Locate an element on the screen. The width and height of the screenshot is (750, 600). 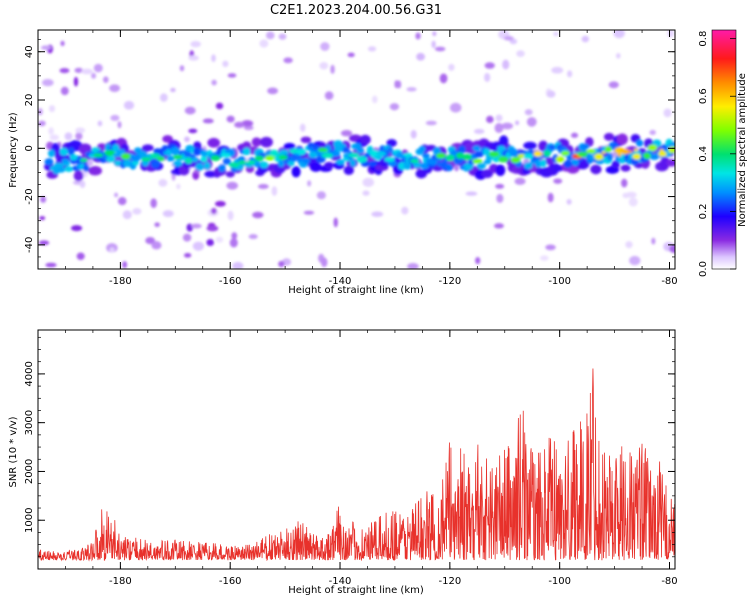
spectrogram-x-tick-label: -120 is located at coordinates (450, 281).